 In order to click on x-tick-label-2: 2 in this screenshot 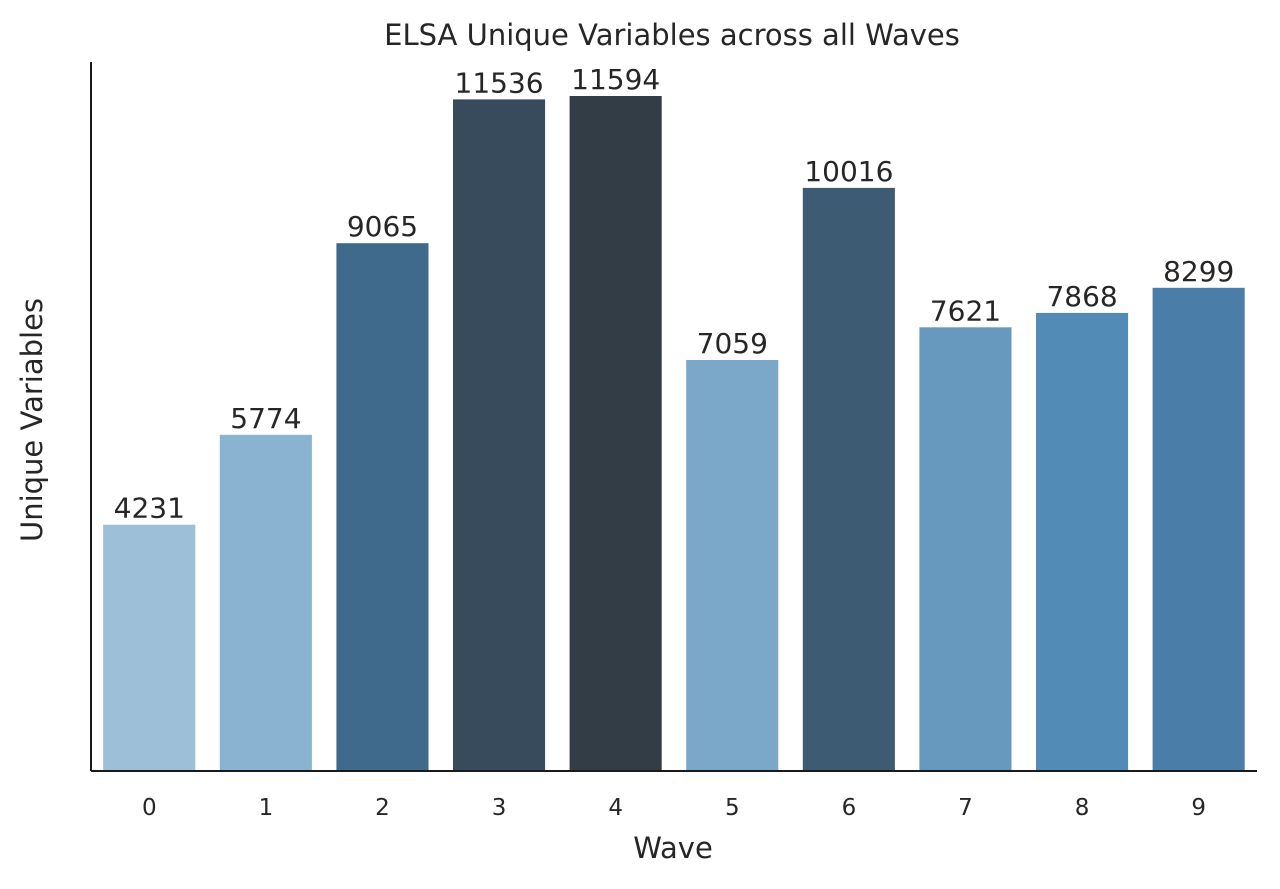, I will do `click(382, 808)`.